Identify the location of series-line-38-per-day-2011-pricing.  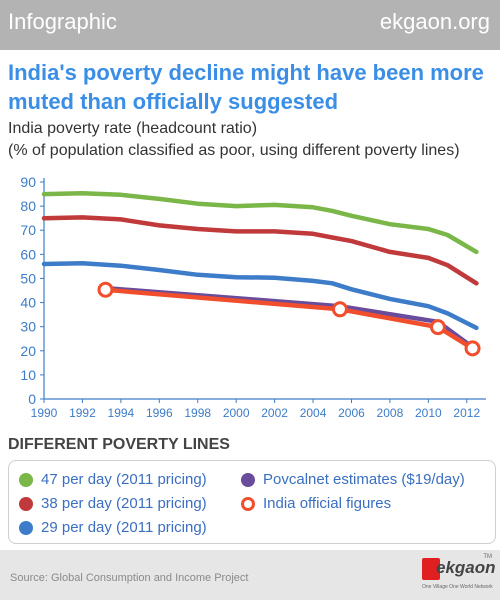
(260, 250).